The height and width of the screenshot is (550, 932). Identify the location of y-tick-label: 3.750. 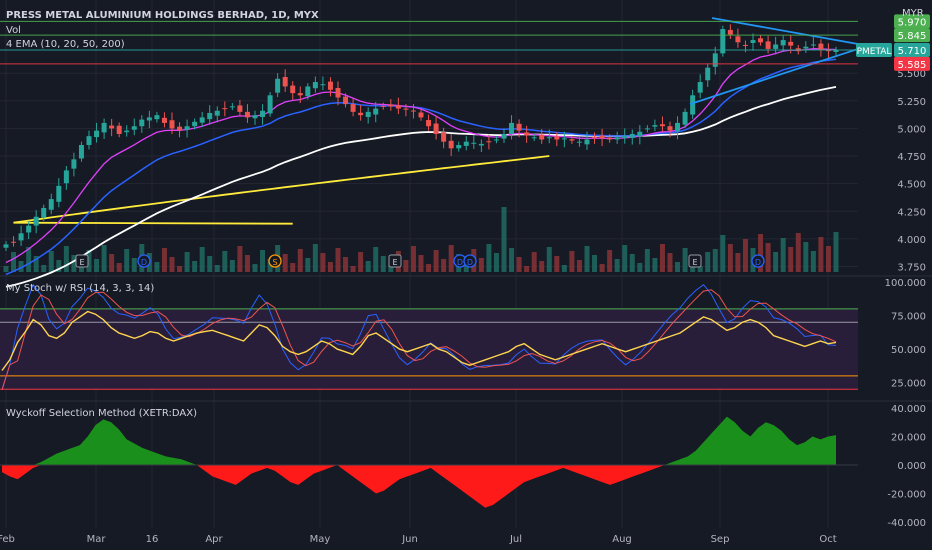
(911, 267).